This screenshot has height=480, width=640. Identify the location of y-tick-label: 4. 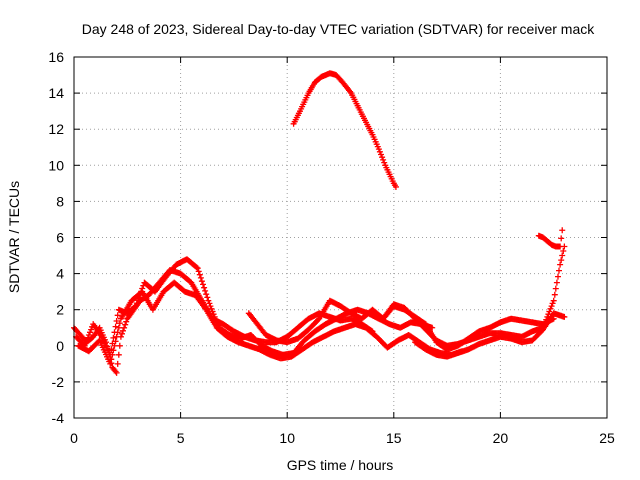
(60, 274).